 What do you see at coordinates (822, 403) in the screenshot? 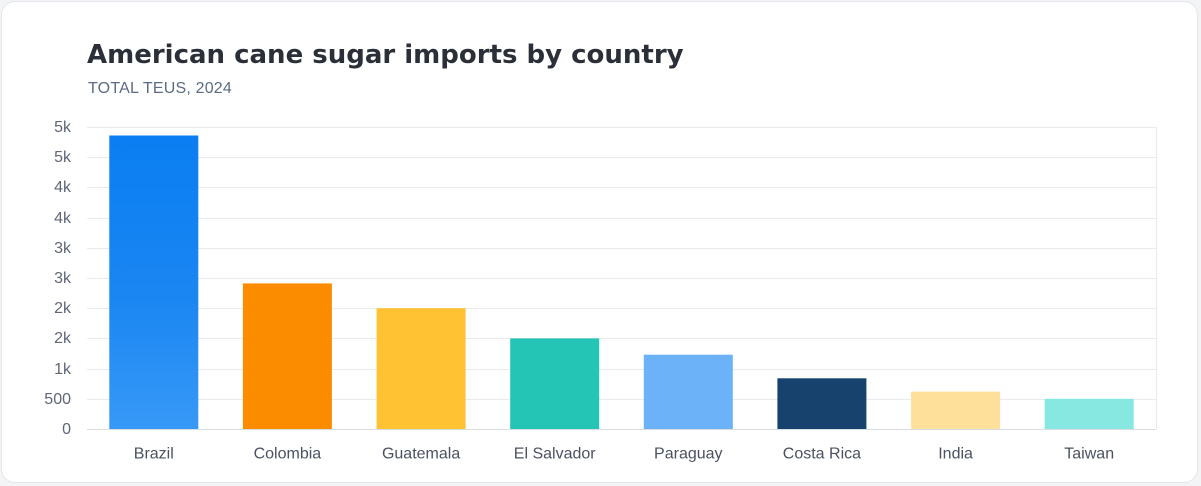
I see `bar-costa-rica` at bounding box center [822, 403].